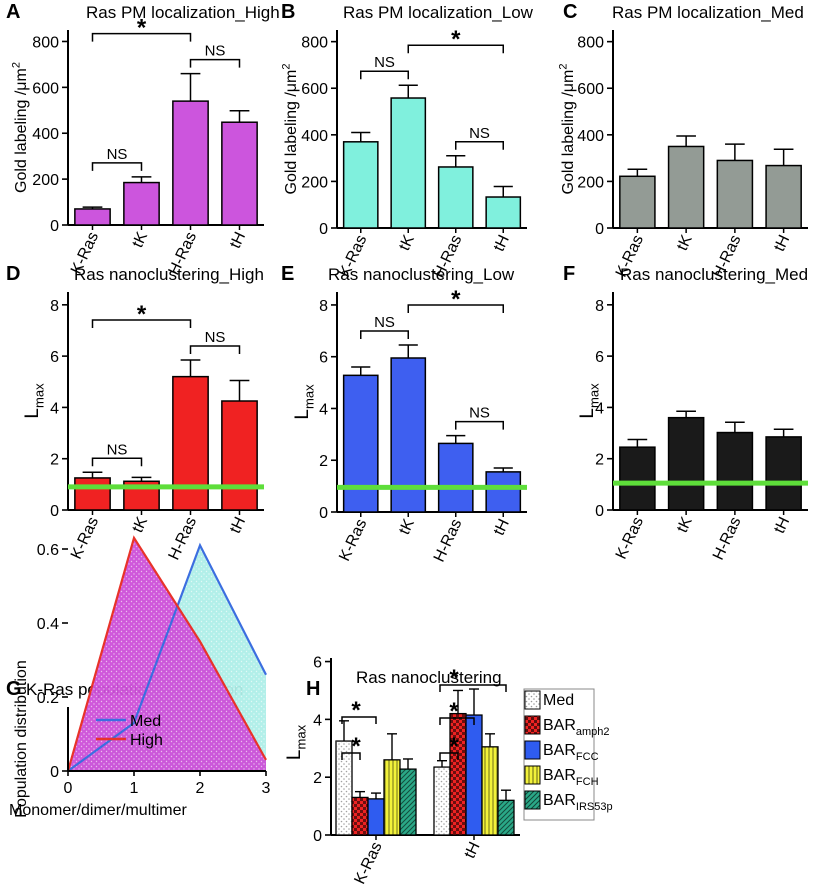 The image size is (827, 885). What do you see at coordinates (532, 750) in the screenshot?
I see `legend-swatch` at bounding box center [532, 750].